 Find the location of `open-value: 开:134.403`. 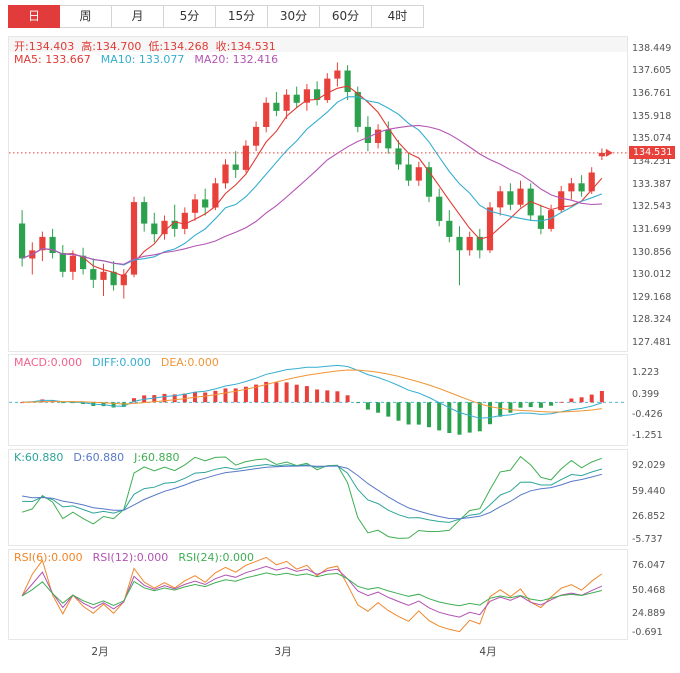

open-value: 开:134.403 is located at coordinates (44, 46).